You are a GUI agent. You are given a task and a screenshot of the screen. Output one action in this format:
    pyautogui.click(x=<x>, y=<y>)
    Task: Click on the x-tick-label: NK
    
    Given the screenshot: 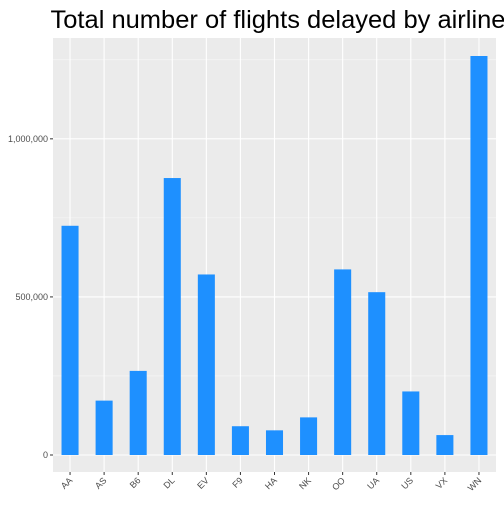 What is the action you would take?
    pyautogui.click(x=305, y=483)
    